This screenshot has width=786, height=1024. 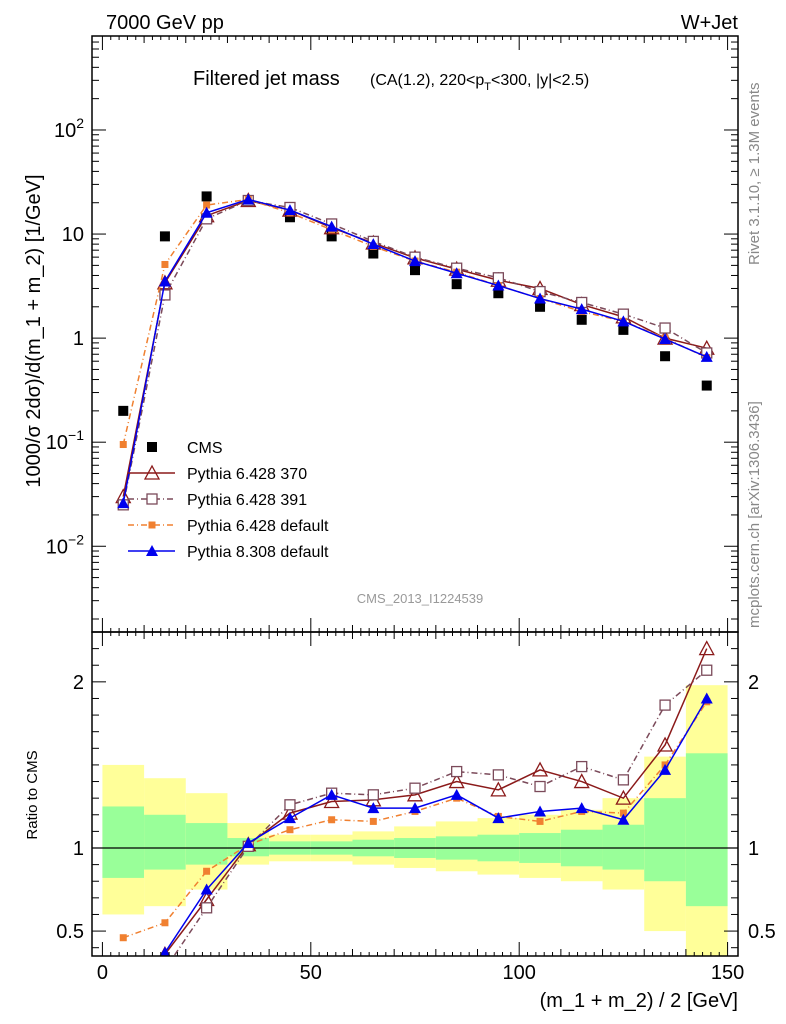 What do you see at coordinates (78, 683) in the screenshot?
I see `ratio-y-tick-label: 2` at bounding box center [78, 683].